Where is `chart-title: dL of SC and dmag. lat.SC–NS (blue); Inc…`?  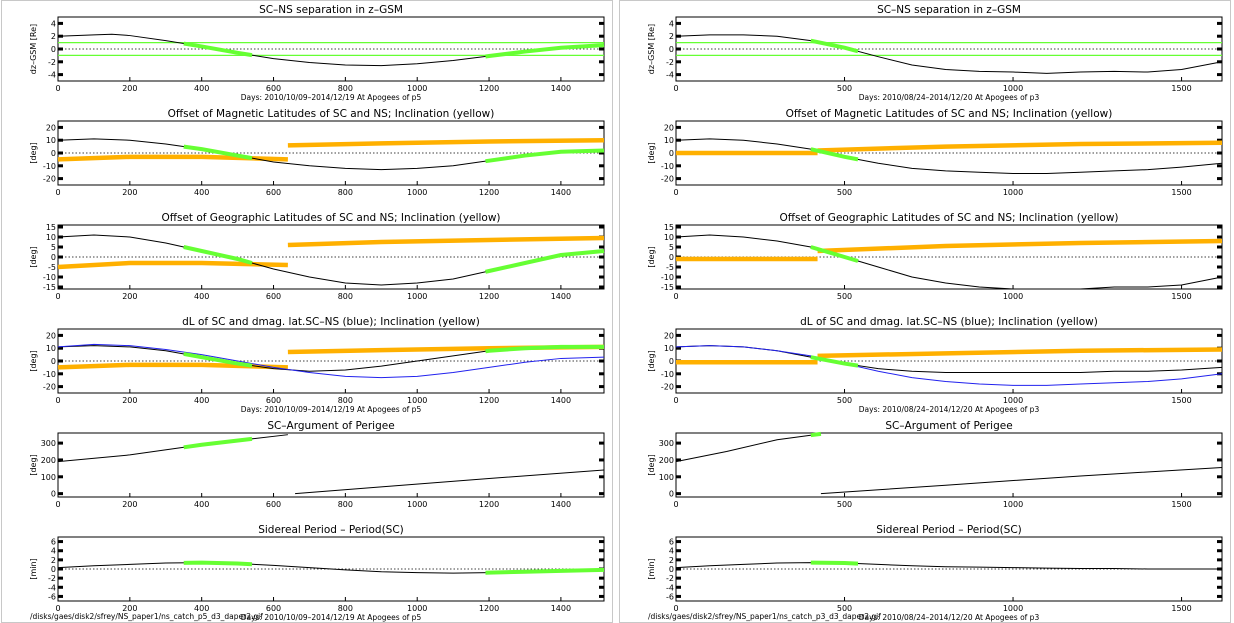 chart-title: dL of SC and dmag. lat.SC–NS (blue); Inc… is located at coordinates (331, 322).